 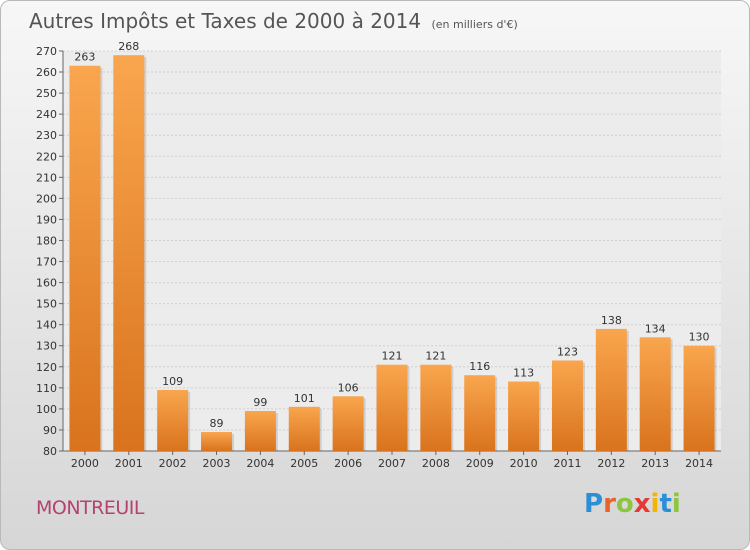 What do you see at coordinates (46, 219) in the screenshot?
I see `y-tick-label: 190` at bounding box center [46, 219].